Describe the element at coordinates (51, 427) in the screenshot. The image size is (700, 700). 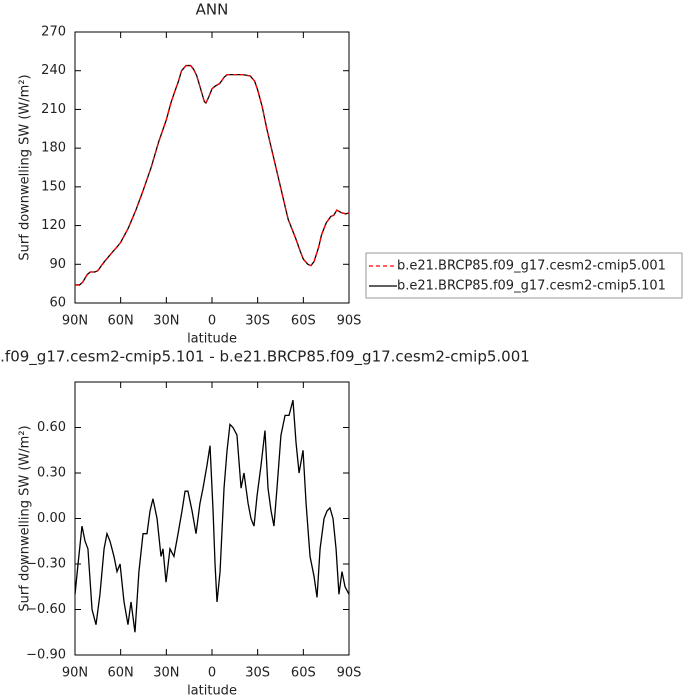
I see `y-tick-label: 0.60` at that location.